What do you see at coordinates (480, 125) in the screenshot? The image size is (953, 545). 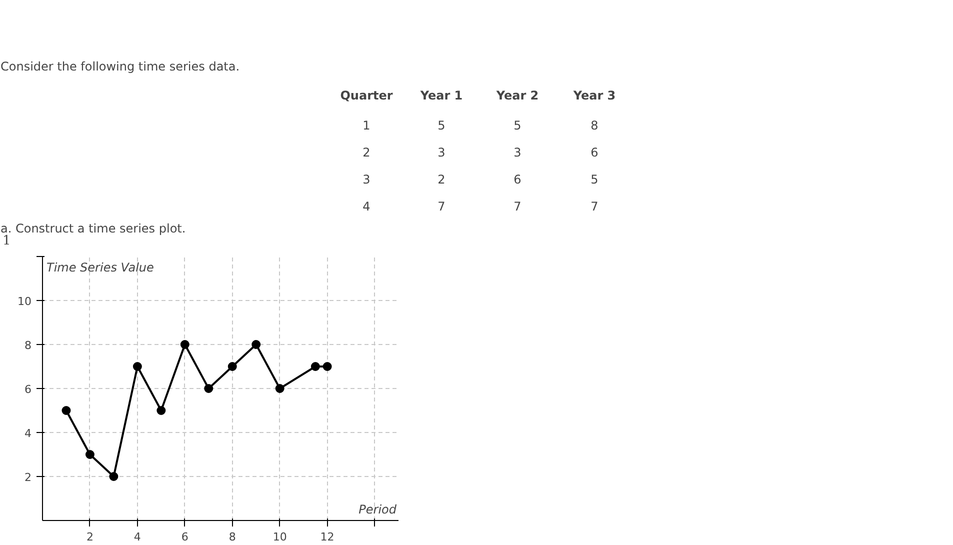 I see `text: 1 5 5 8` at bounding box center [480, 125].